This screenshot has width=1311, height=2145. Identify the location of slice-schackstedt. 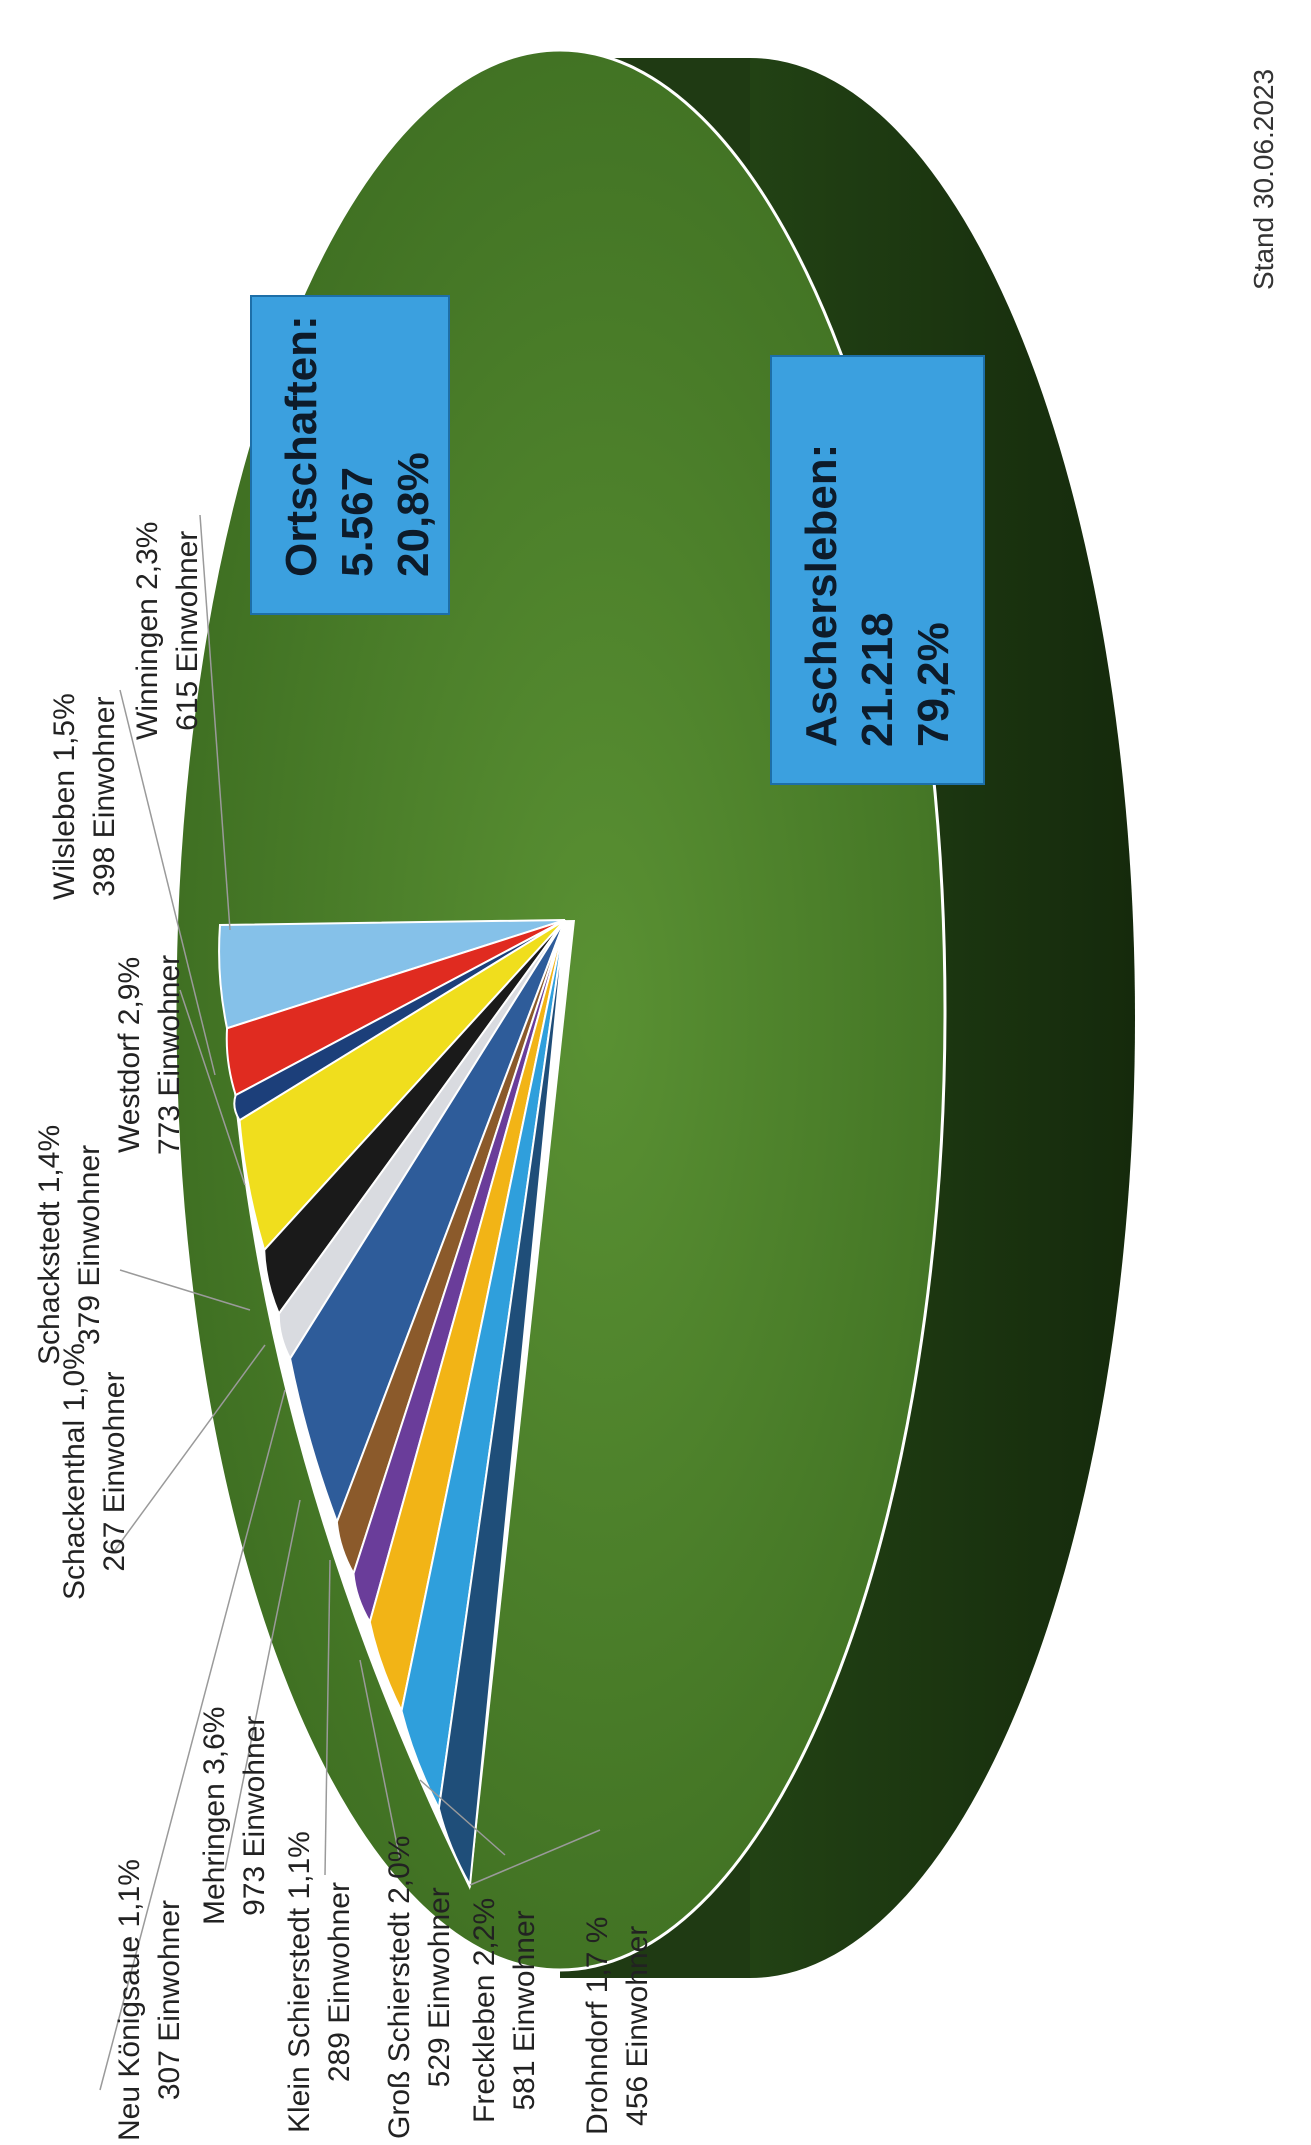
(414, 1117).